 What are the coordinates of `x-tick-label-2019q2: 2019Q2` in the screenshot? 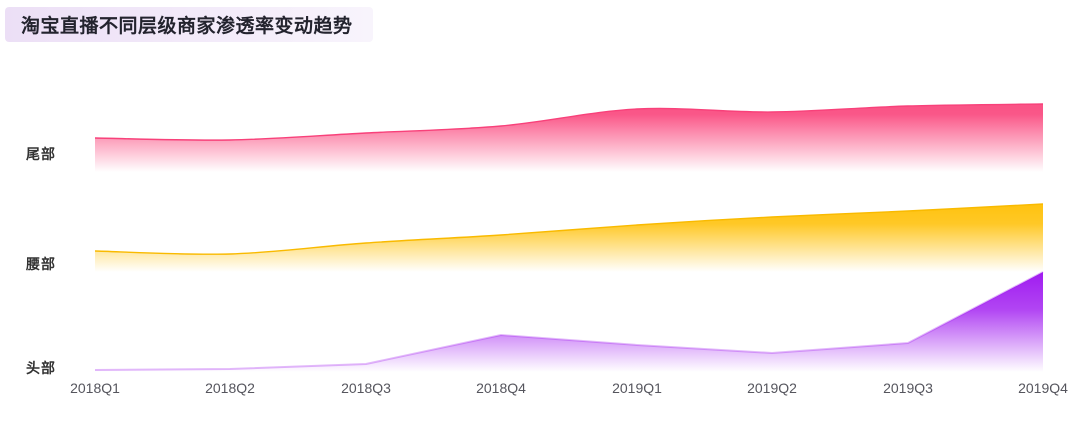 It's located at (772, 388).